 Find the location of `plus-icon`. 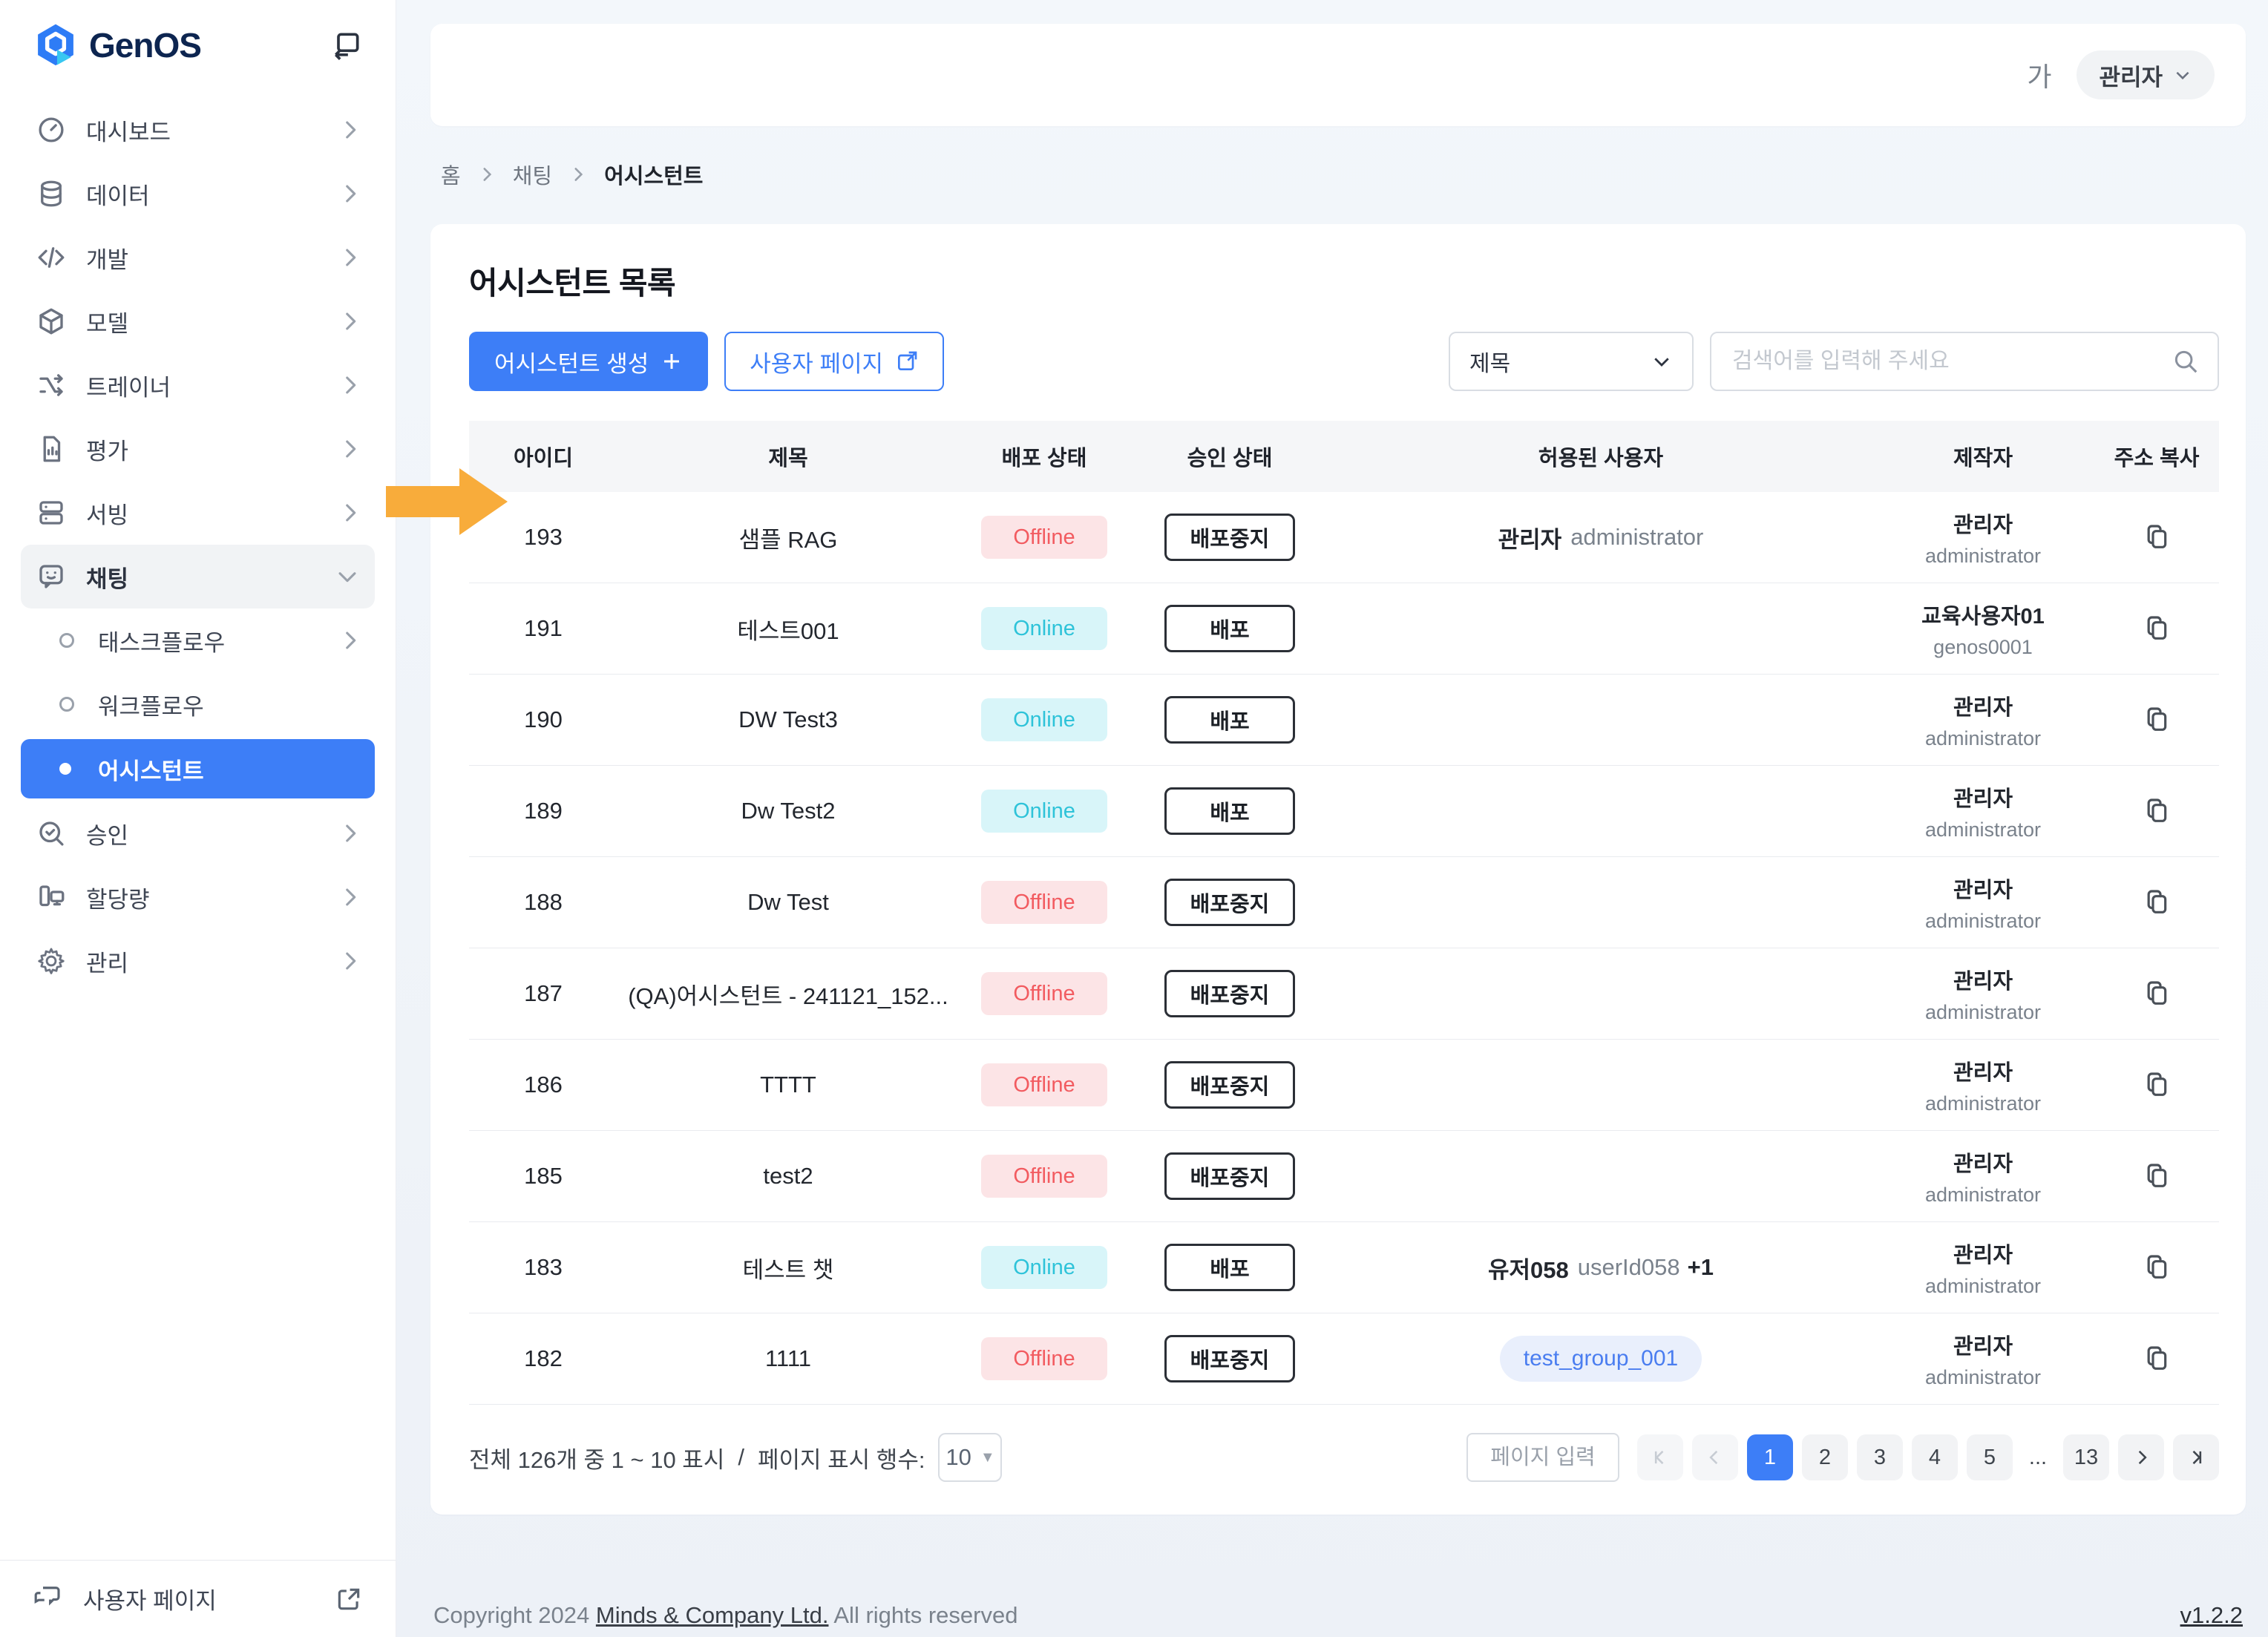

plus-icon is located at coordinates (672, 362).